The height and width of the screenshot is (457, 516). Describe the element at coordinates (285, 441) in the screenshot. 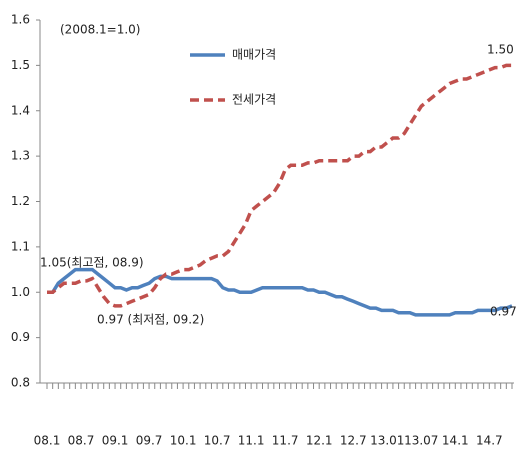

I see `x-tick-label: 11.7` at that location.